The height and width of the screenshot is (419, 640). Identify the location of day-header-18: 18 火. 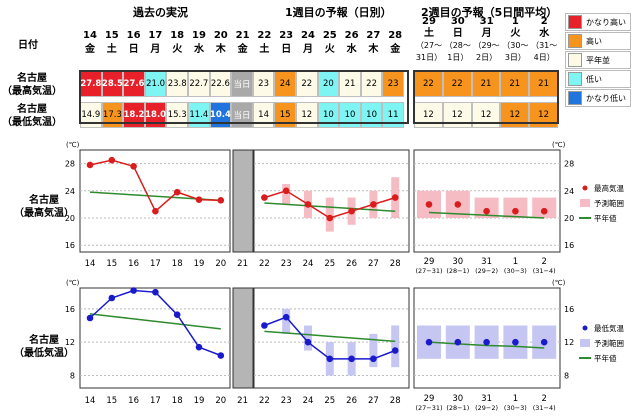
(177, 43).